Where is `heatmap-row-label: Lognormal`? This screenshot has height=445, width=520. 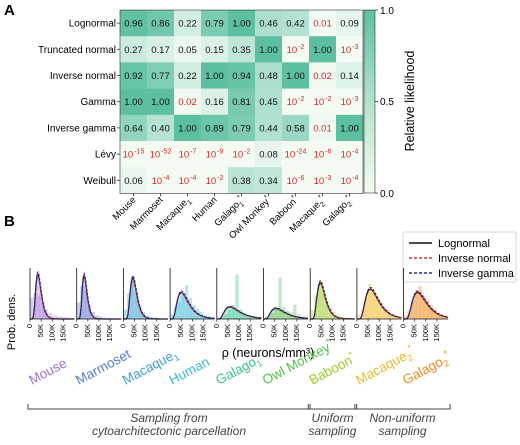
heatmap-row-label: Lognormal is located at coordinates (92, 24).